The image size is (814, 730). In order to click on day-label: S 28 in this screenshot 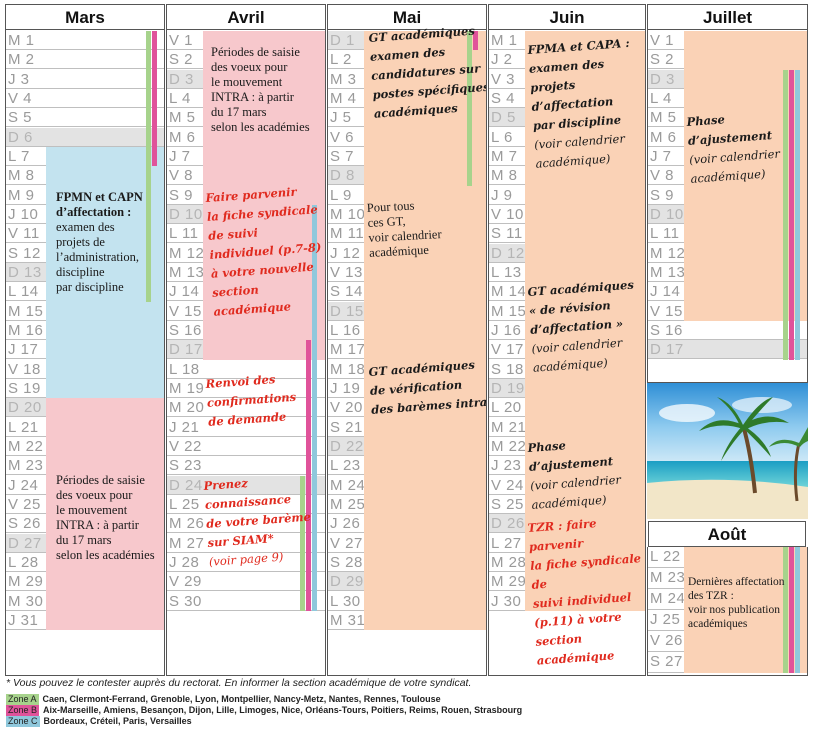, I will do `click(346, 562)`.